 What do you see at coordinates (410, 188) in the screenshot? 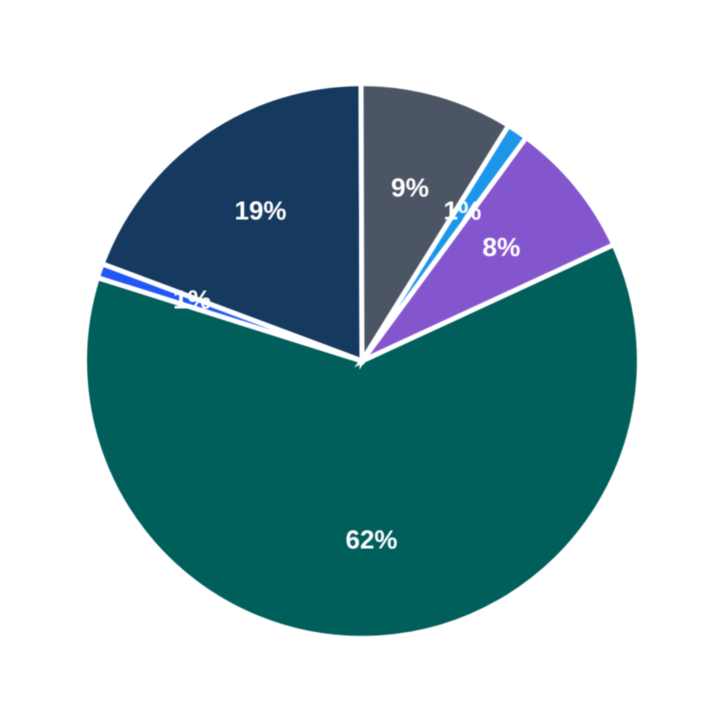
I see `svg-text: 9%` at bounding box center [410, 188].